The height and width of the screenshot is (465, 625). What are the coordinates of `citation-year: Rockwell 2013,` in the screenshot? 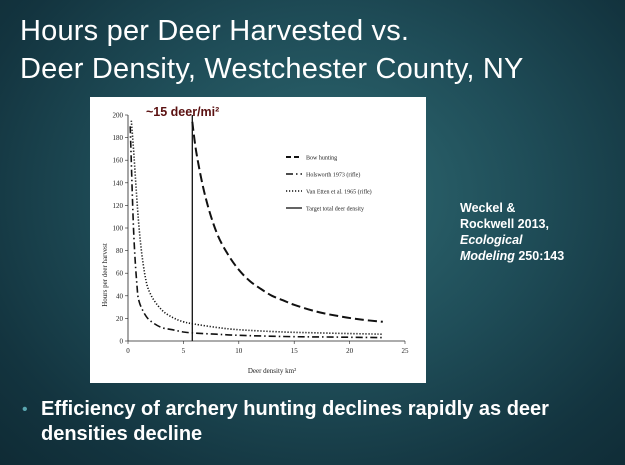 It's located at (504, 224).